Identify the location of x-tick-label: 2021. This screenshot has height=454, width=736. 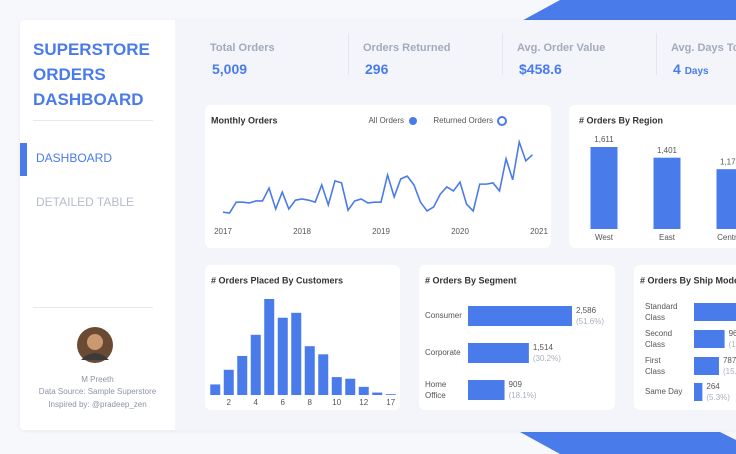
(539, 231).